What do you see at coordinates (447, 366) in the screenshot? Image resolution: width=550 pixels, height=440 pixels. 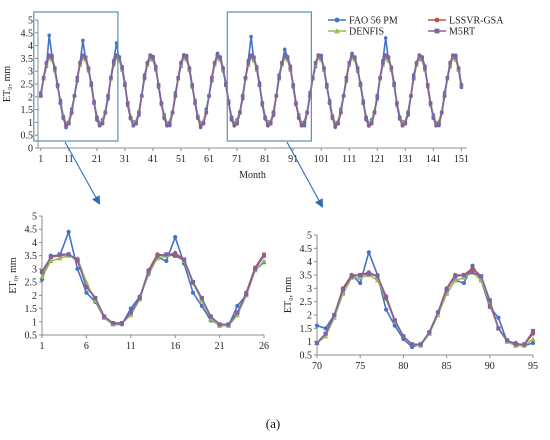 I see `x-tick-label: 85` at bounding box center [447, 366].